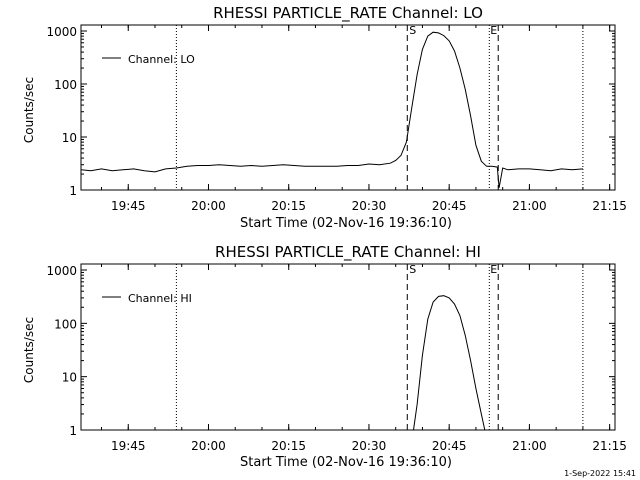 The image size is (640, 480). Describe the element at coordinates (161, 59) in the screenshot. I see `legend-label: Channel: LO` at that location.